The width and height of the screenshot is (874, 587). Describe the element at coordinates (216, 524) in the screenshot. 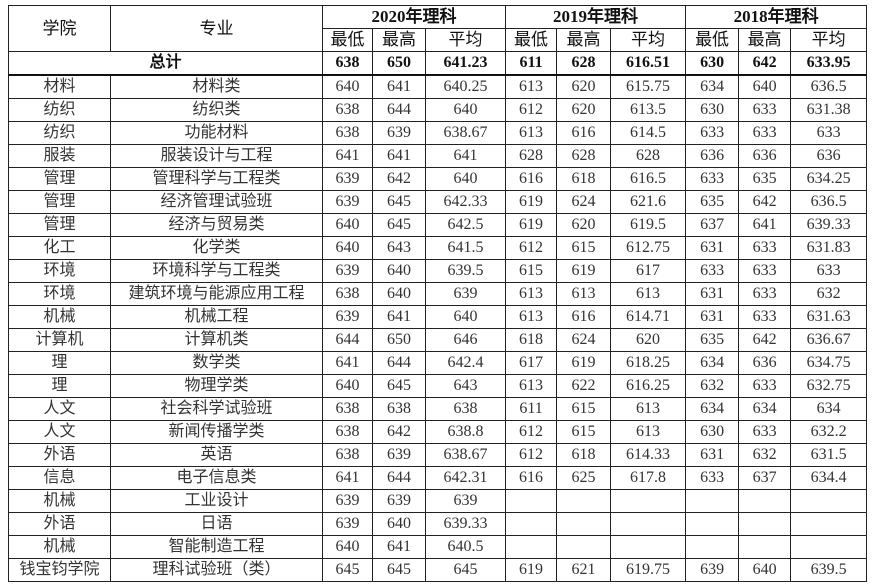

I see `major-cell: 日语` at that location.